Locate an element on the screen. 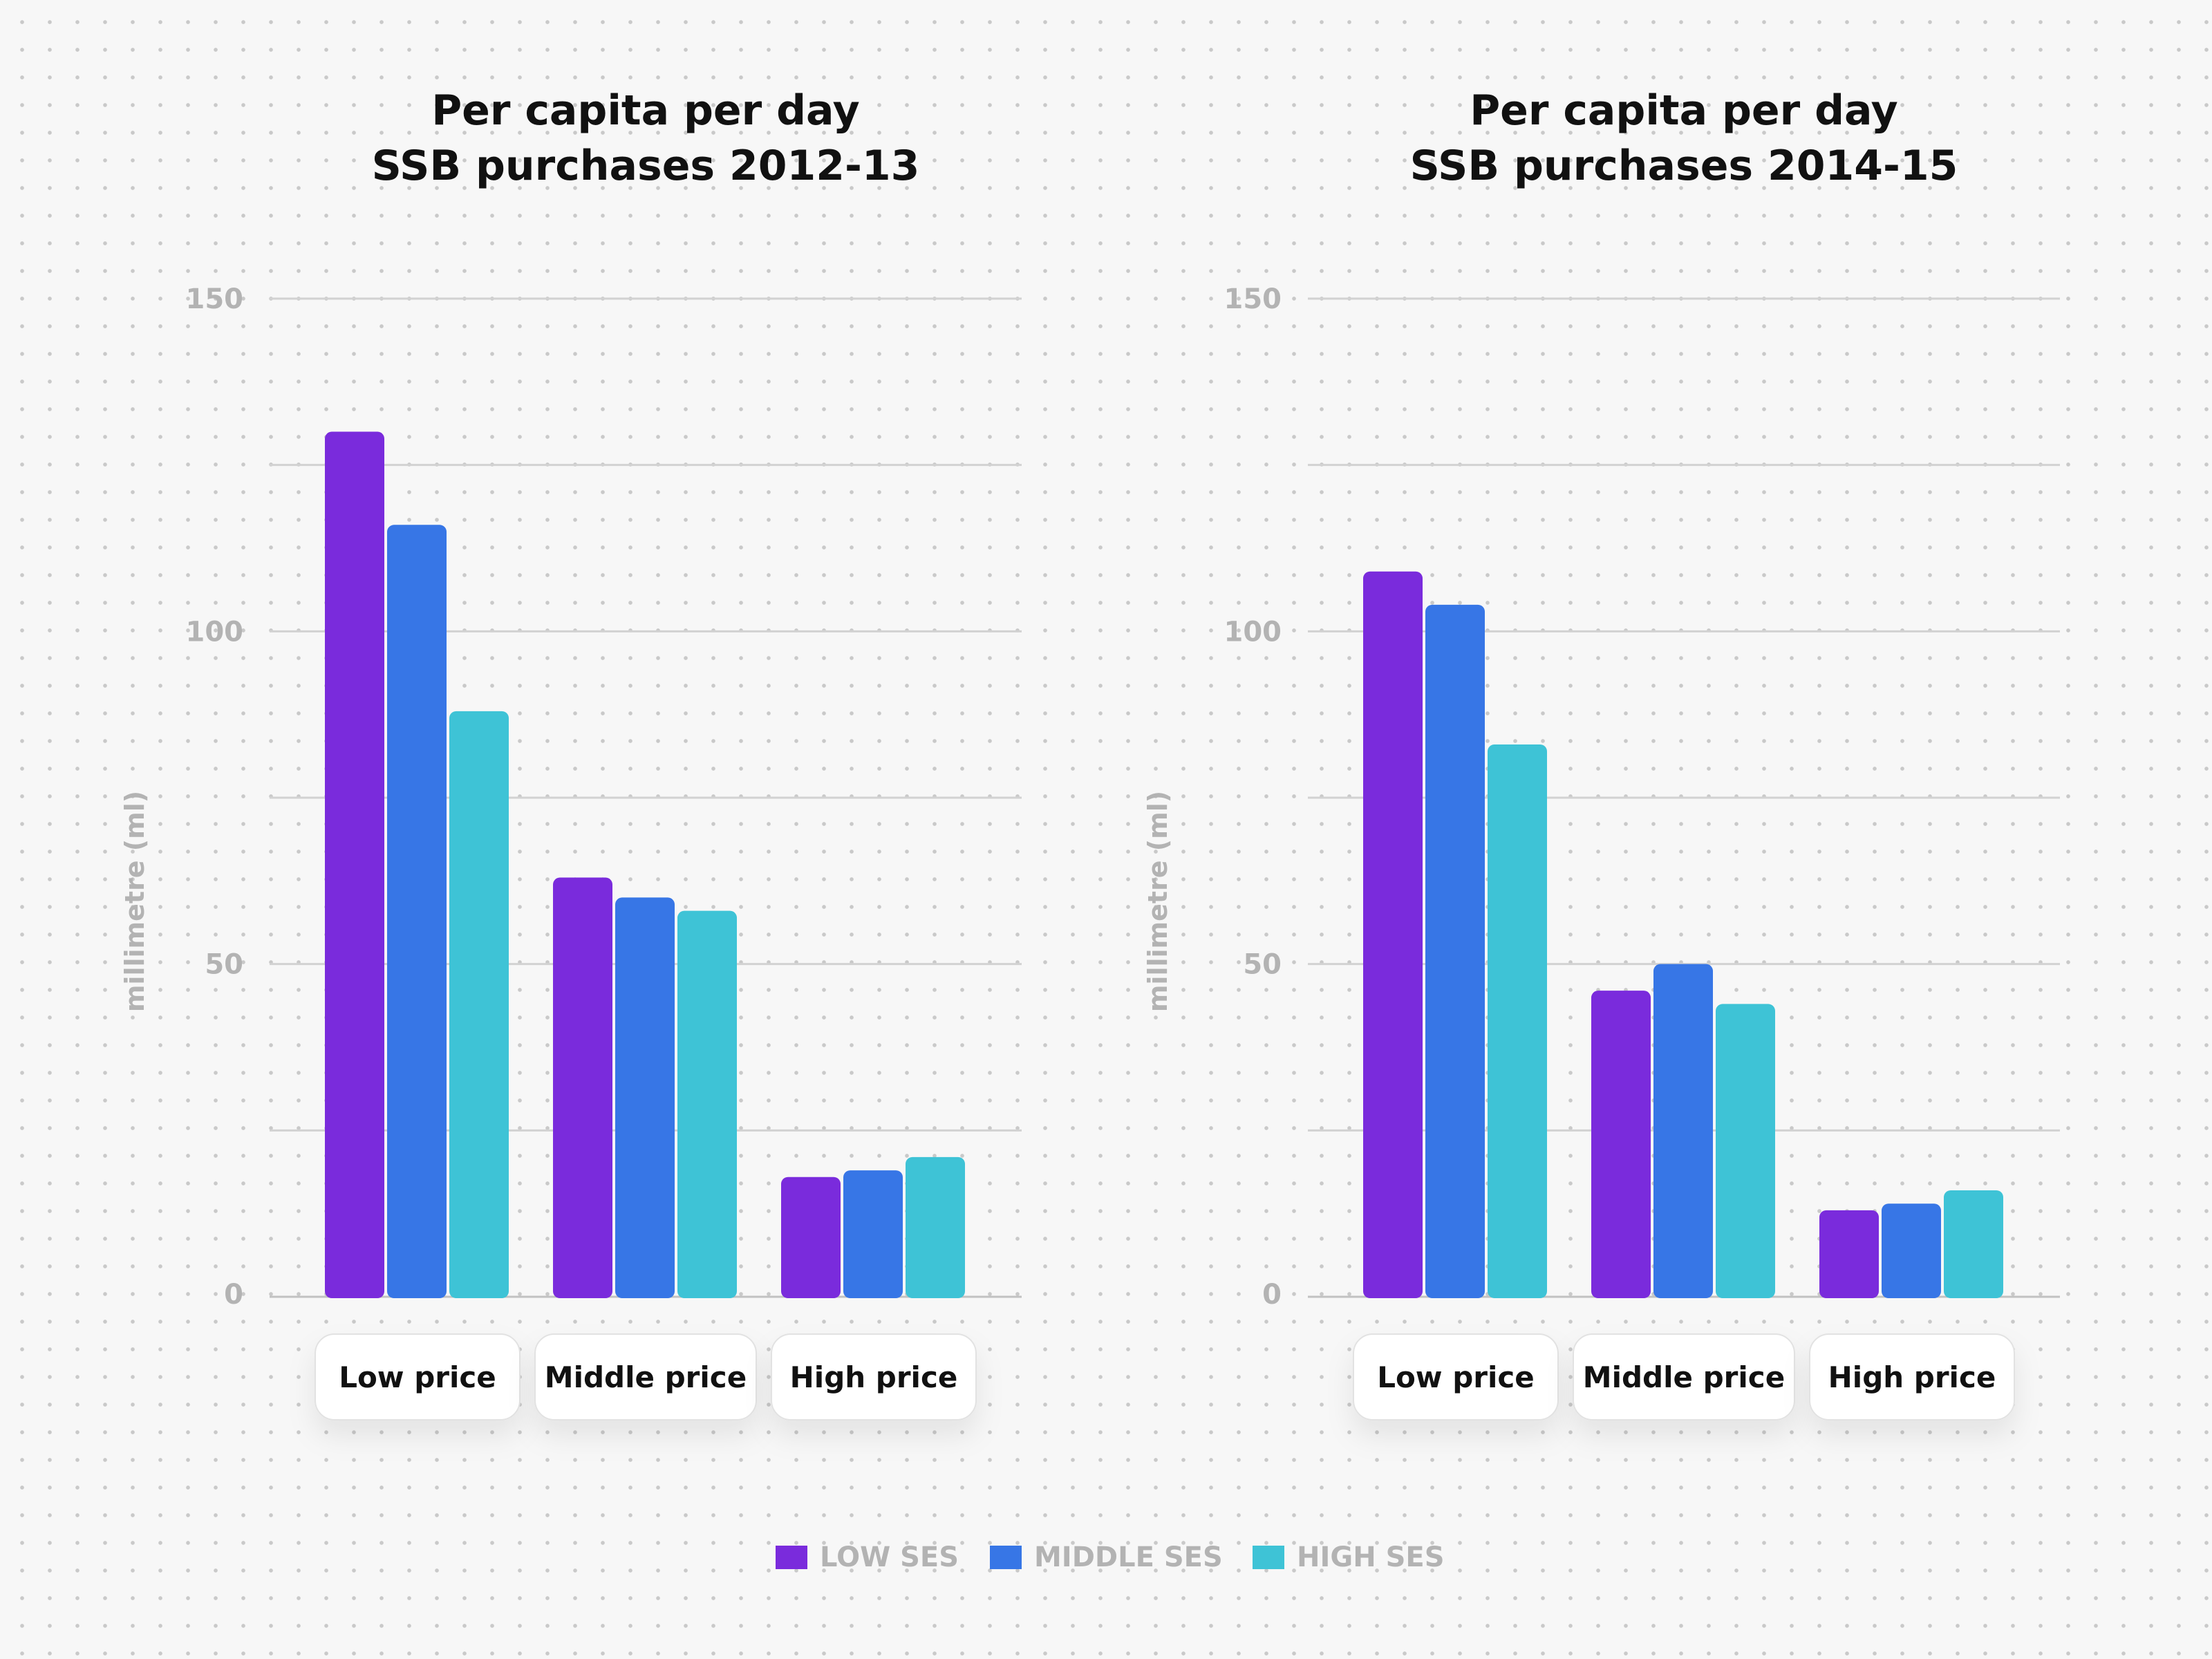  bar-low-price-high-ses: HIGH SES: 88 is located at coordinates (479, 1004).